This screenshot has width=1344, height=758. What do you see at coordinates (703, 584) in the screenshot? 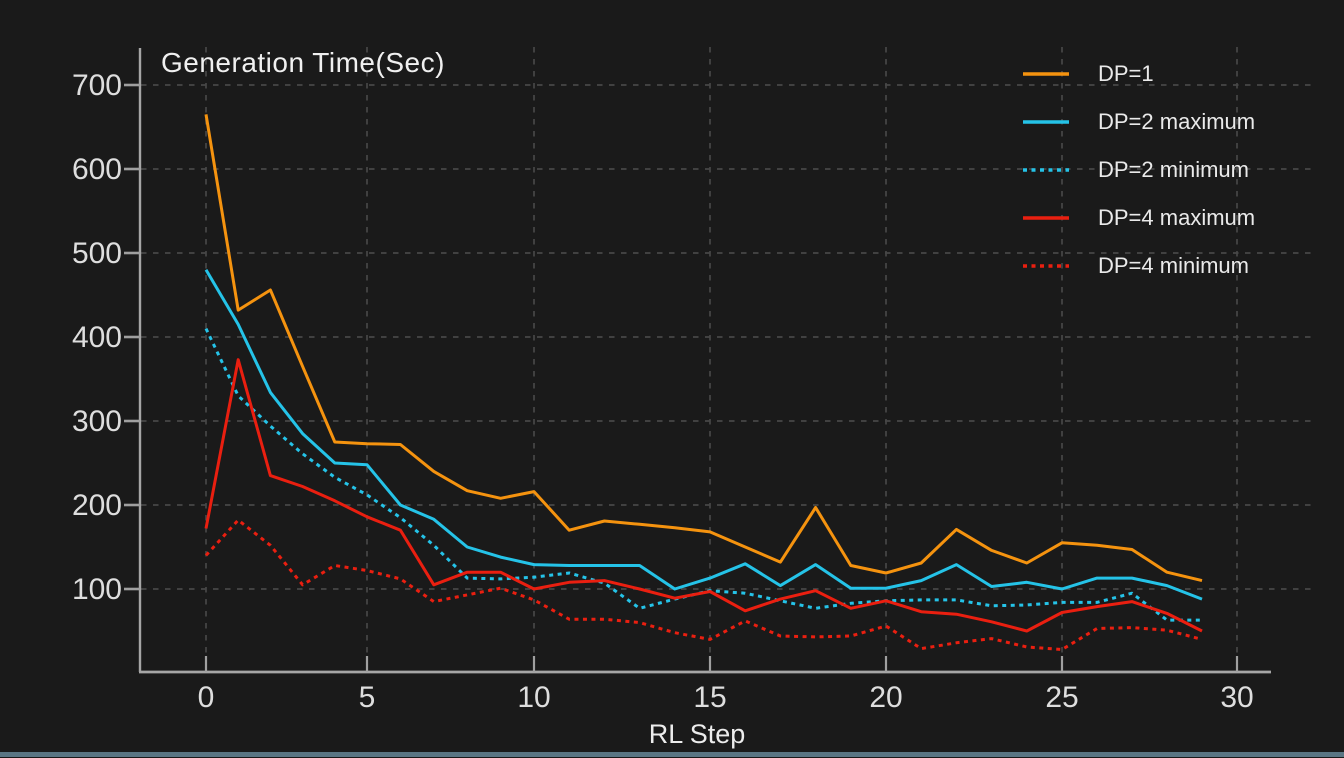
I see `series-line-dp-4-minimum` at bounding box center [703, 584].